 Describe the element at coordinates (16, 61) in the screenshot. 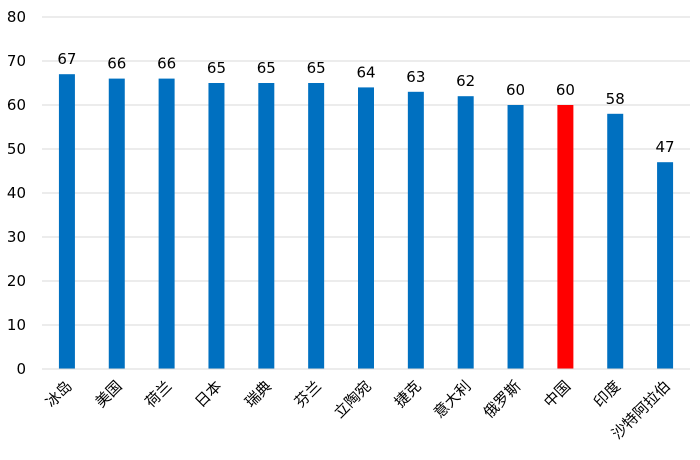

I see `y-tick-label: 70` at that location.